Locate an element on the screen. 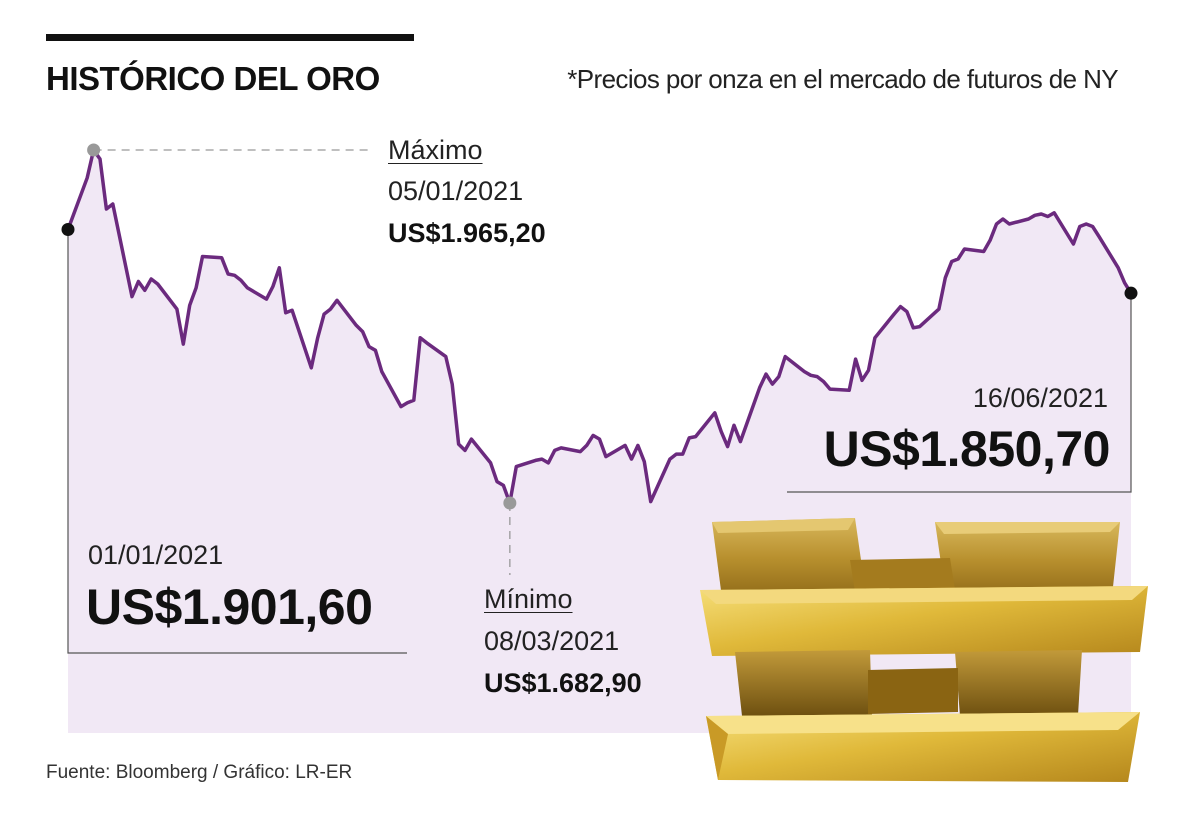 This screenshot has width=1200, height=819. max-date: 05/01/2021 is located at coordinates (456, 191).